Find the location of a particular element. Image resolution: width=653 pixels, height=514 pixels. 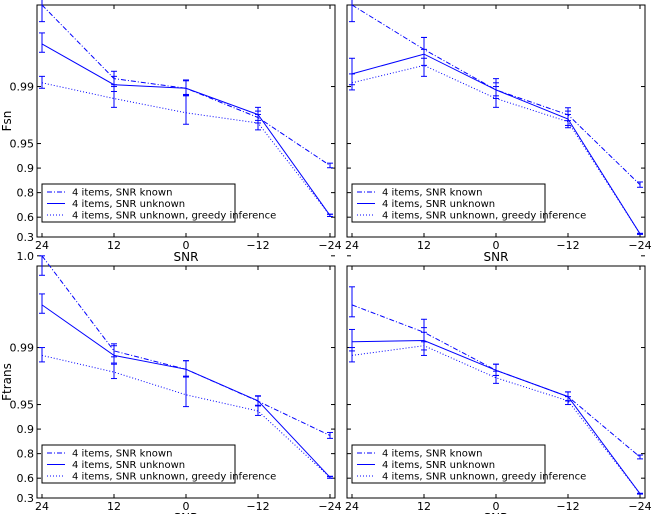

y-axis-label: Ftrans is located at coordinates (7, 382).